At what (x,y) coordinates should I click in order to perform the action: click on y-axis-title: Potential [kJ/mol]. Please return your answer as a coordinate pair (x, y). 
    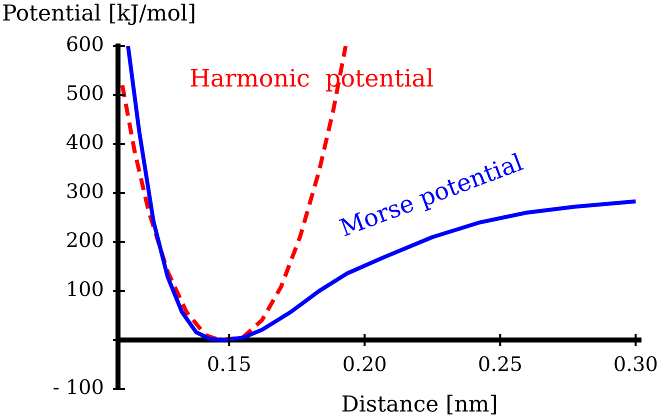
    Looking at the image, I should click on (99, 14).